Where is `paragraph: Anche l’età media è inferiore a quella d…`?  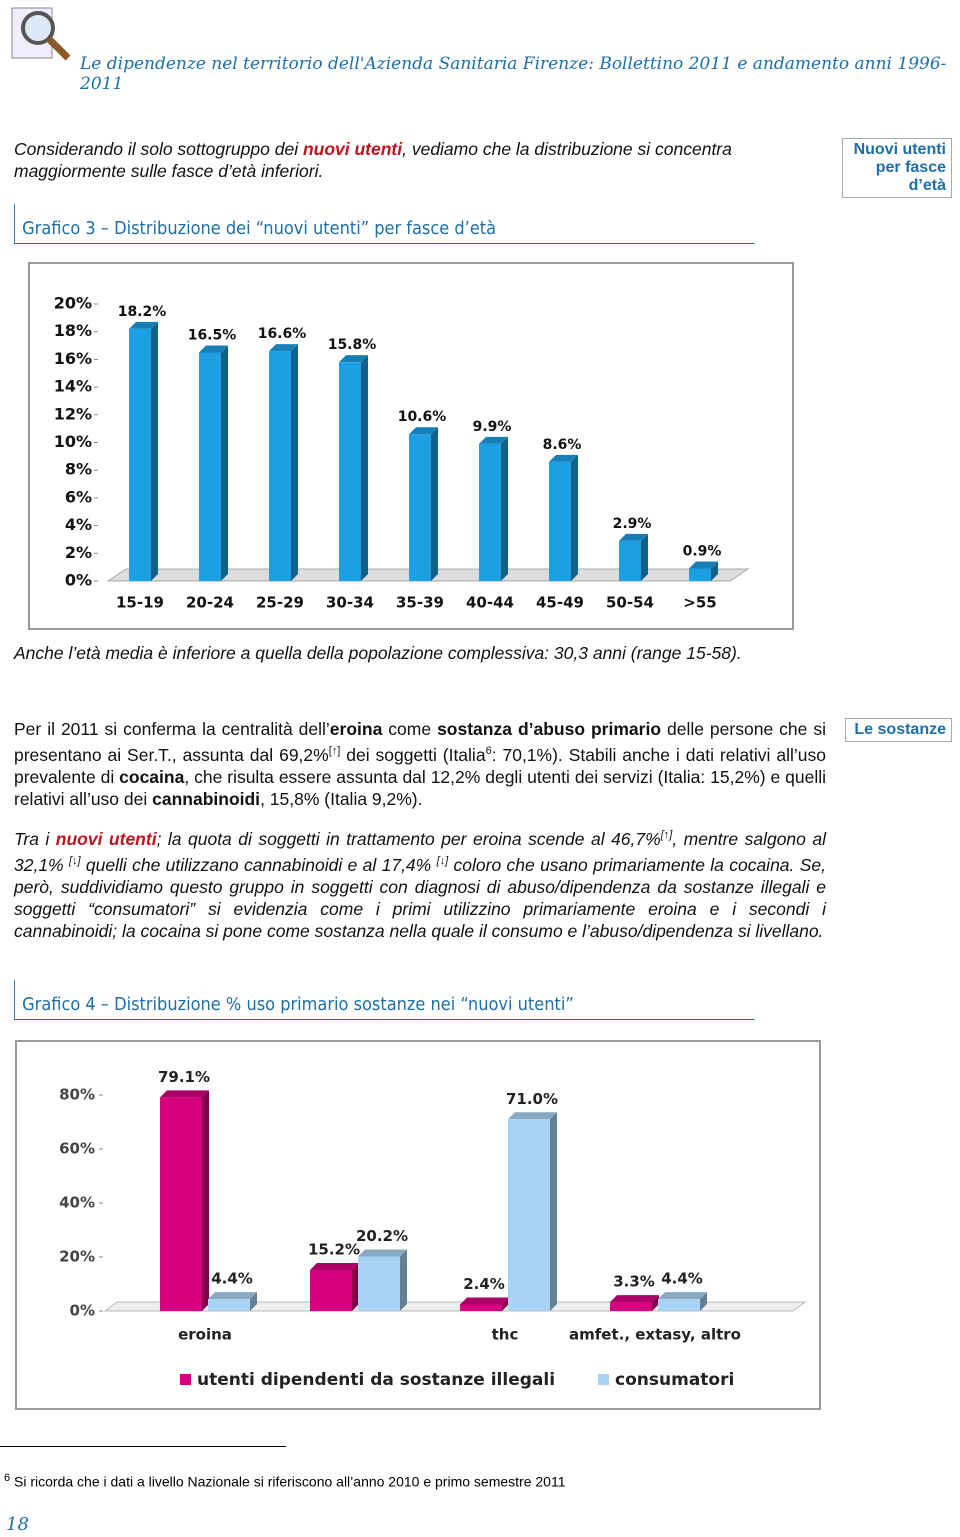
paragraph: Anche l’età media è inferiore a quella d… is located at coordinates (378, 653).